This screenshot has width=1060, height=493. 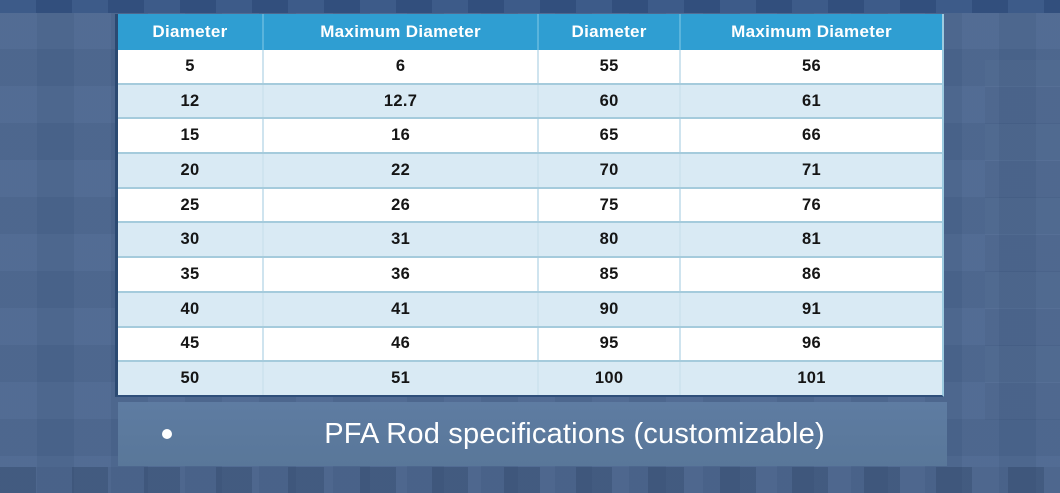 What do you see at coordinates (608, 240) in the screenshot?
I see `table-cell: 80` at bounding box center [608, 240].